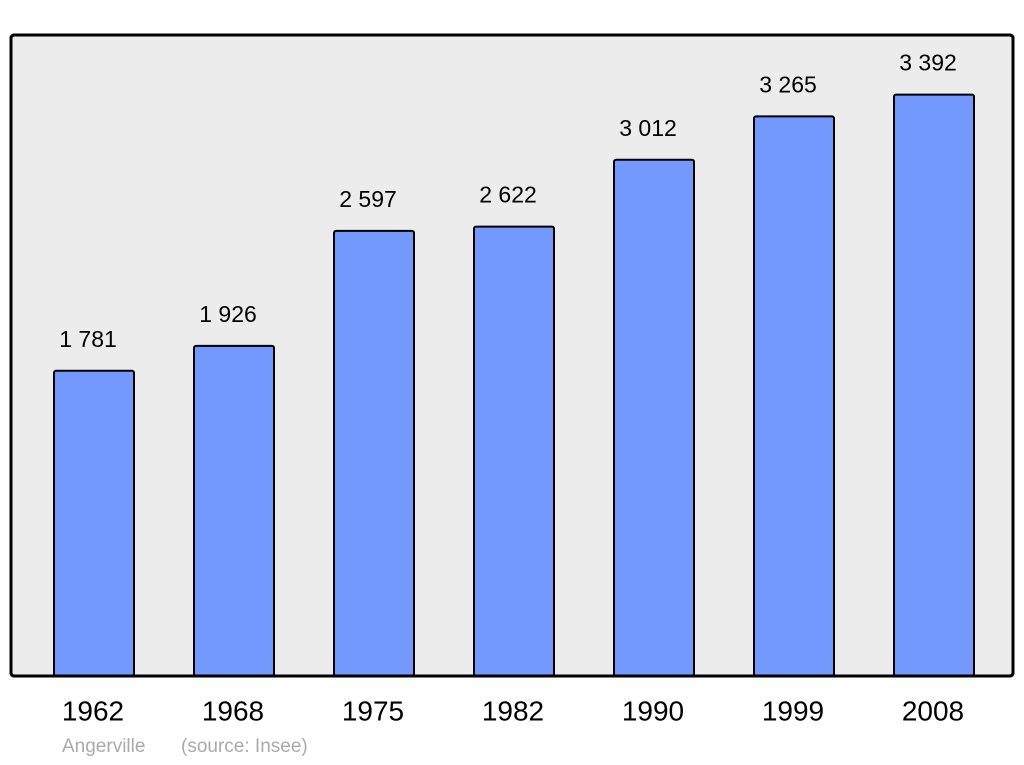 This screenshot has height=765, width=1024. Describe the element at coordinates (368, 199) in the screenshot. I see `value-label: 2 597` at that location.